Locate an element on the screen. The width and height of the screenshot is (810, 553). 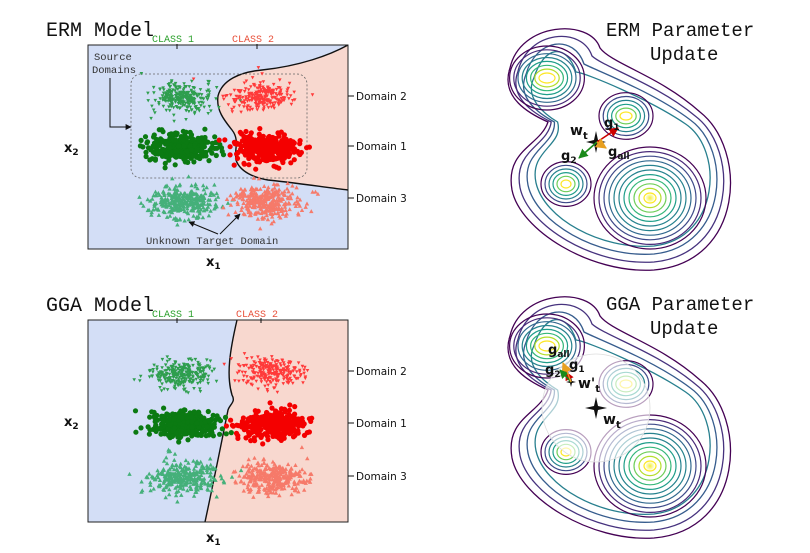
erm-target-arrow-left is located at coordinates (203, 228).